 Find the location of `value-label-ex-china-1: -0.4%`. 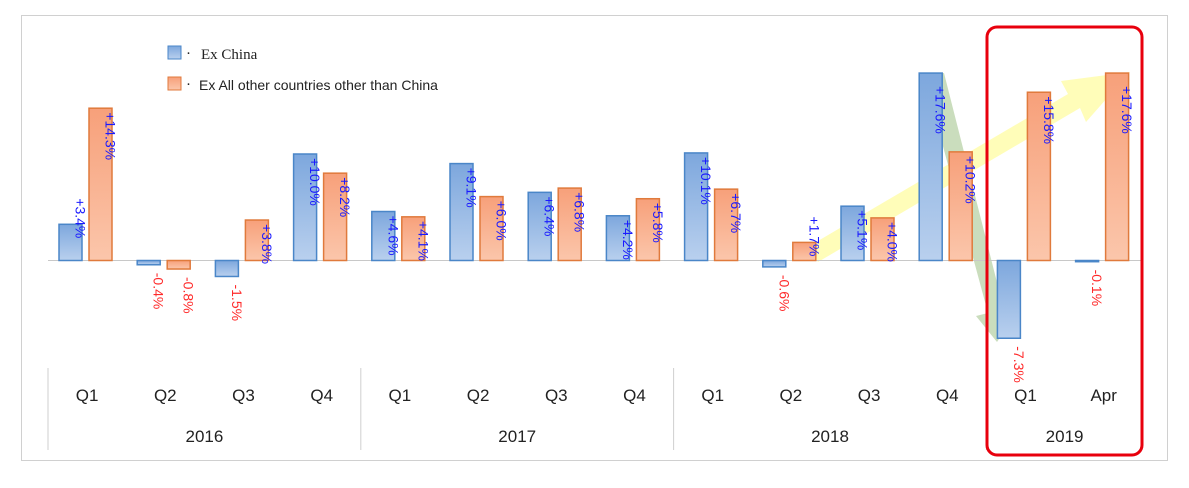

value-label-ex-china-1: -0.4% is located at coordinates (159, 291).